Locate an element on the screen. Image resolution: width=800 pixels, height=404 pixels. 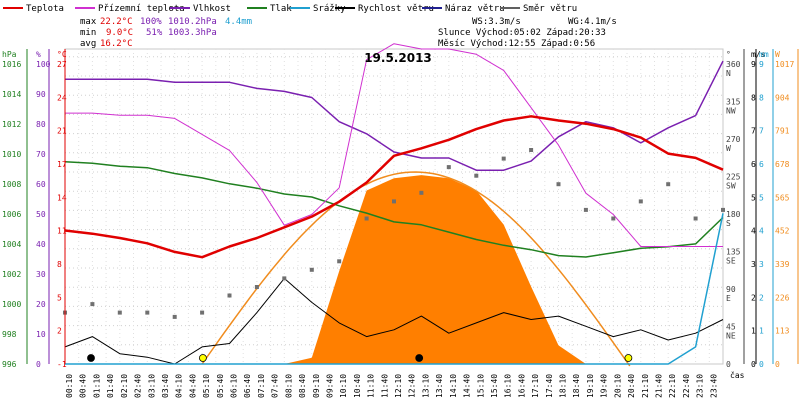
x-axis-tick: 03:40 is located at coordinates (165, 386).